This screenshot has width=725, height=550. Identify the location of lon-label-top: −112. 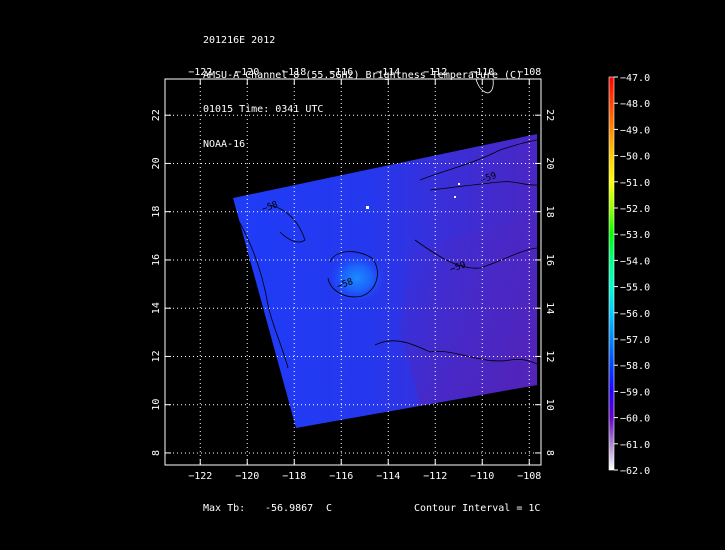
(435, 72).